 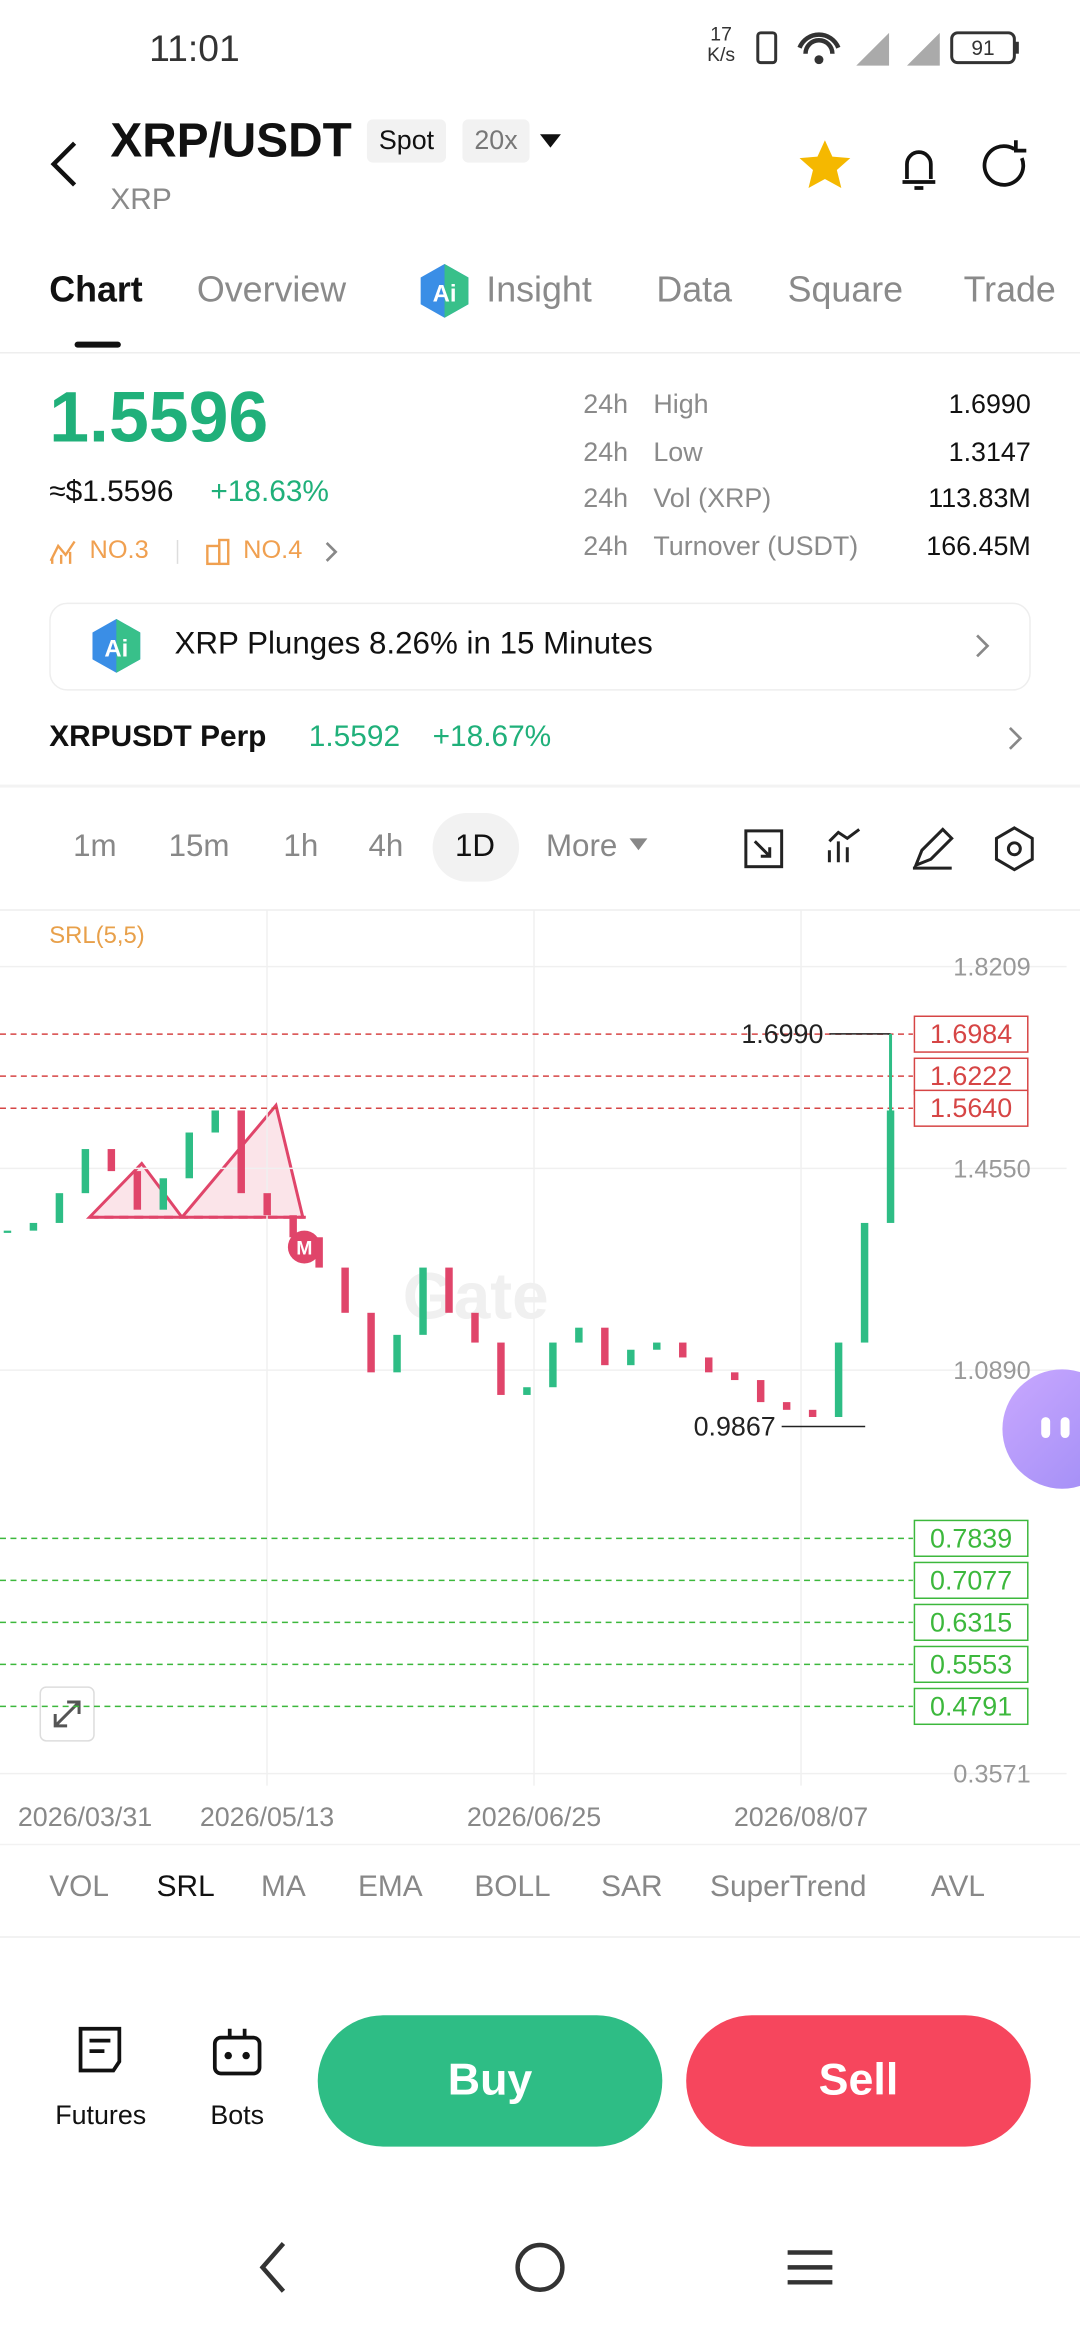 What do you see at coordinates (801, 1817) in the screenshot?
I see `x-tick-label: 2026/08/07` at bounding box center [801, 1817].